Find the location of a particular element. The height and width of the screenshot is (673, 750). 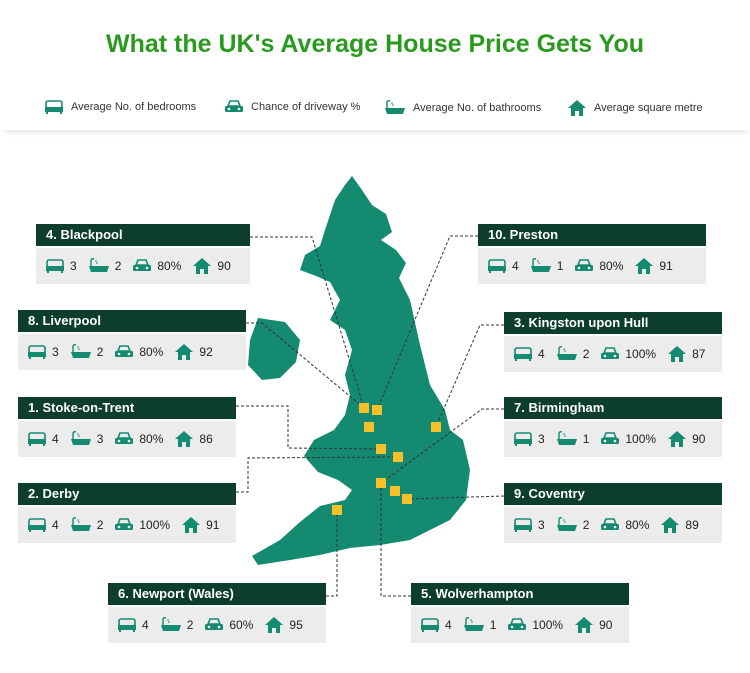

city-stats: 4 1 80% 91 is located at coordinates (592, 266).